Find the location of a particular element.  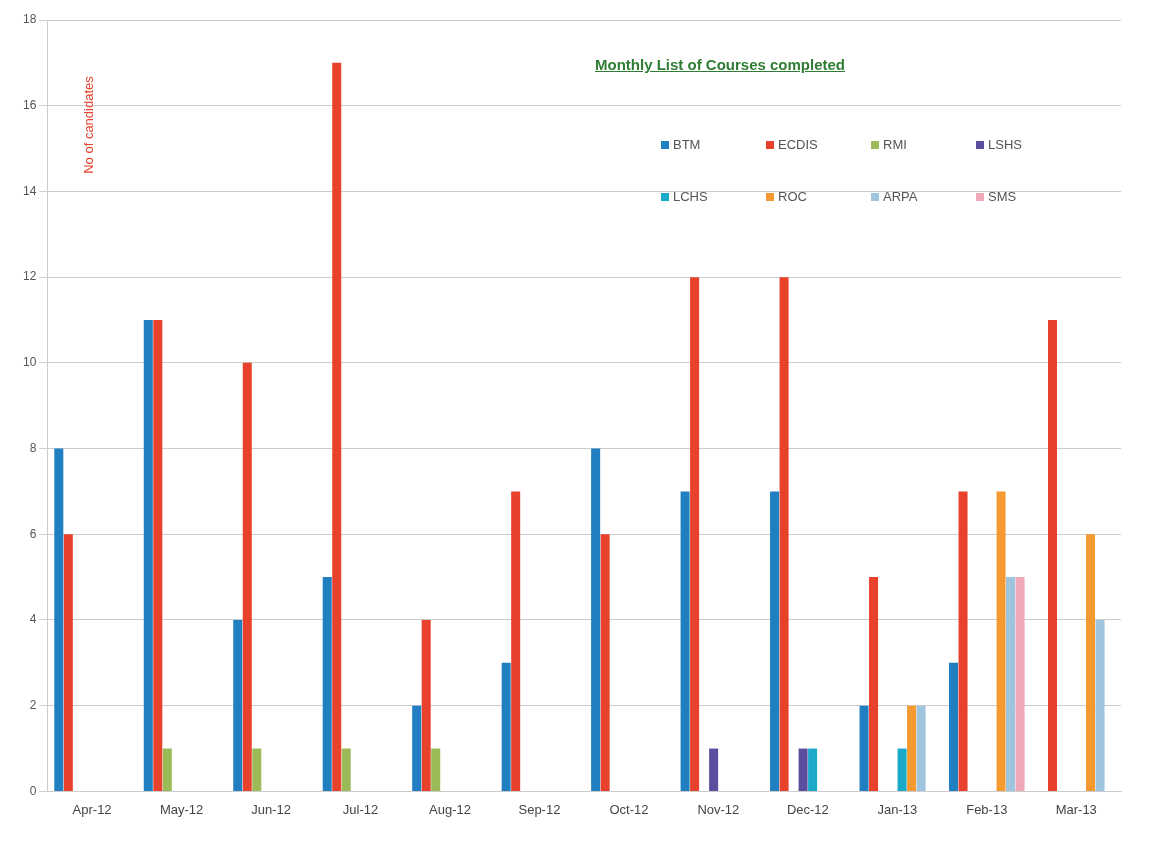

legend-label: RMI is located at coordinates (895, 144).